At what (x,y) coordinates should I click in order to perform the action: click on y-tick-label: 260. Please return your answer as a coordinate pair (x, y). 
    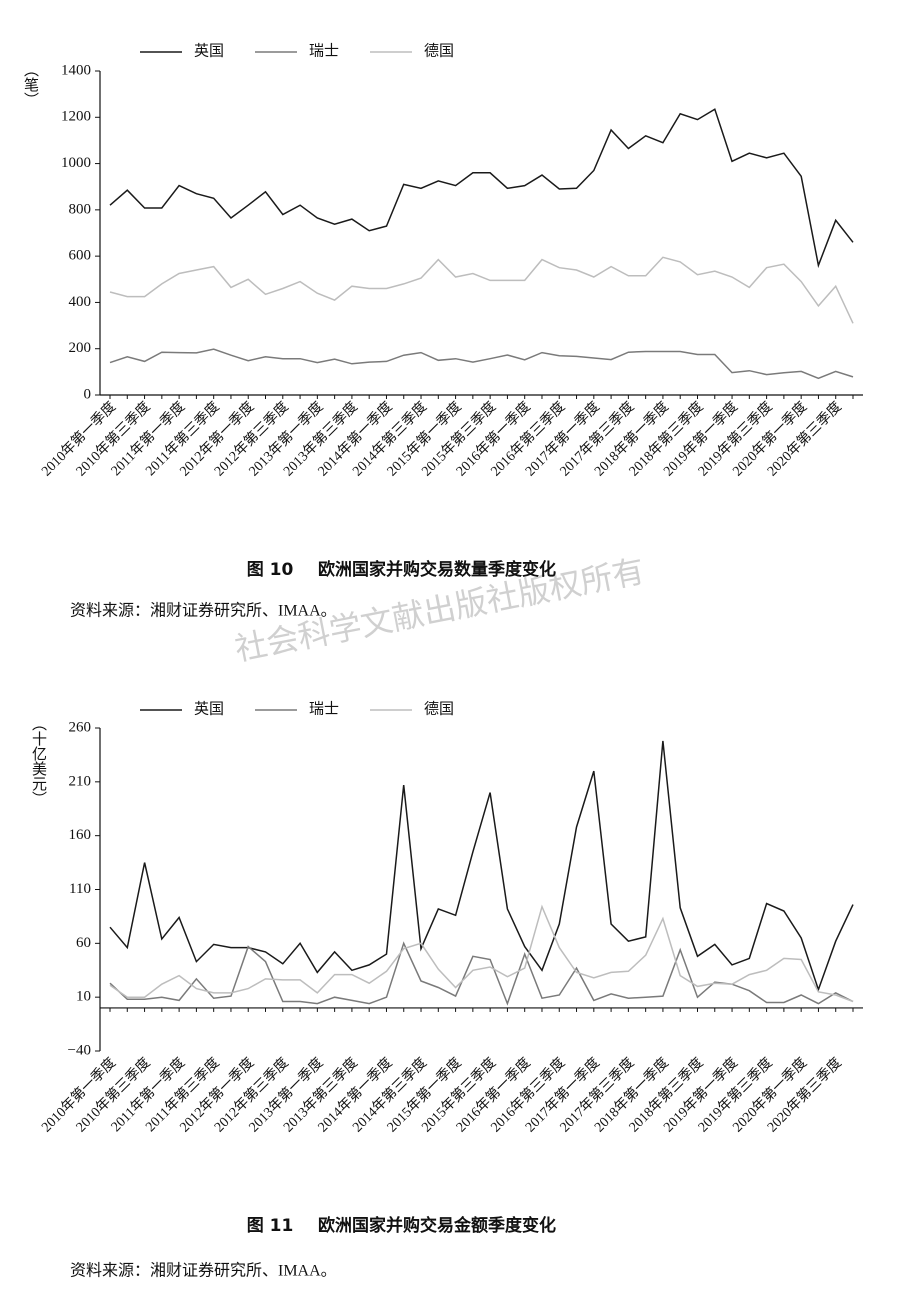
    Looking at the image, I should click on (80, 727).